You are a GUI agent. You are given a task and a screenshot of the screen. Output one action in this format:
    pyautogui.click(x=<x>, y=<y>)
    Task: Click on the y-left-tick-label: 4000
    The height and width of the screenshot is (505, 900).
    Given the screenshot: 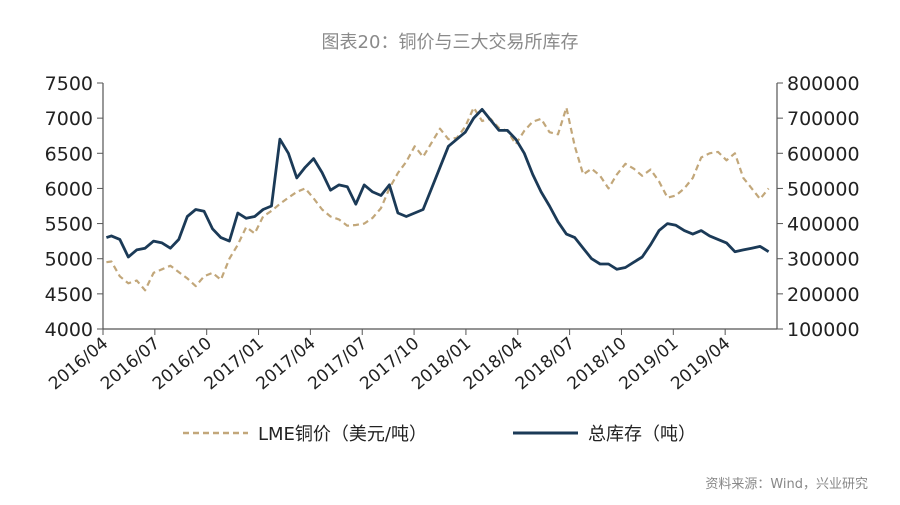 What is the action you would take?
    pyautogui.click(x=69, y=330)
    